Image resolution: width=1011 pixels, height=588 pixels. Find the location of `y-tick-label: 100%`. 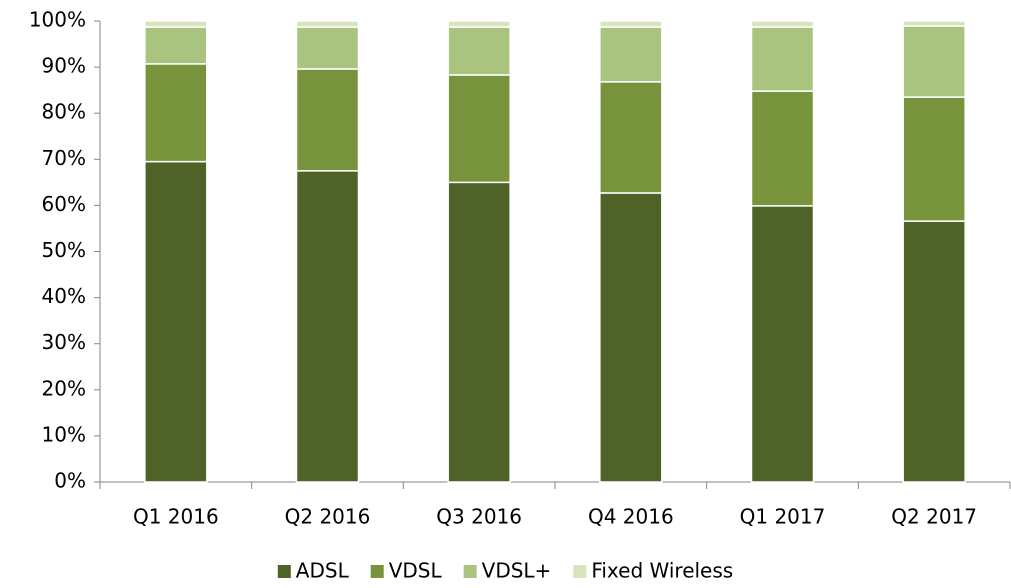

y-tick-label: 100% is located at coordinates (57, 20).